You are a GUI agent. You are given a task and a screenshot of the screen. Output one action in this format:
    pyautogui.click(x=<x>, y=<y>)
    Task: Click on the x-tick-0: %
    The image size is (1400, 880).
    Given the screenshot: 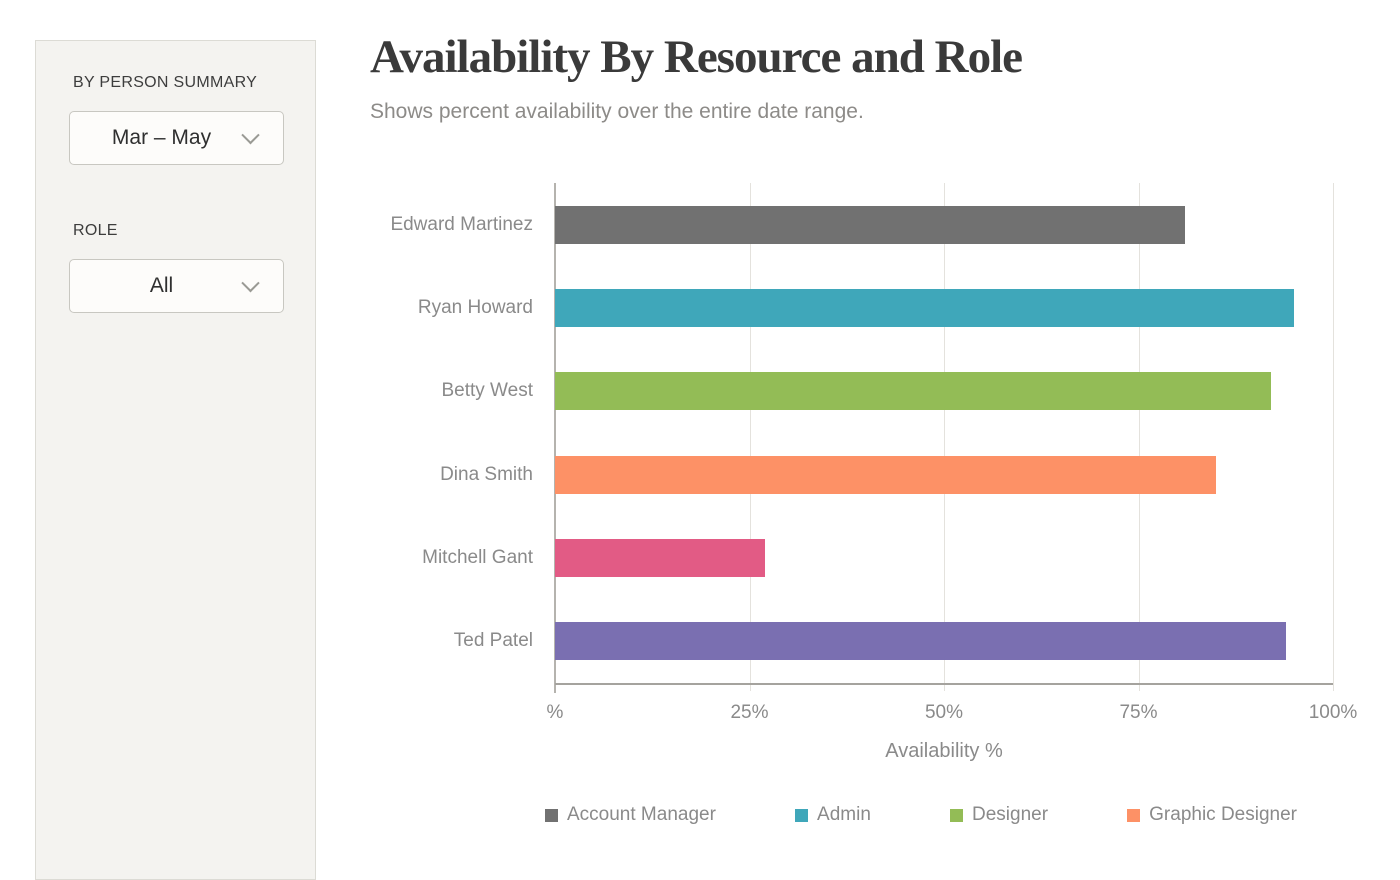 What is the action you would take?
    pyautogui.click(x=555, y=712)
    